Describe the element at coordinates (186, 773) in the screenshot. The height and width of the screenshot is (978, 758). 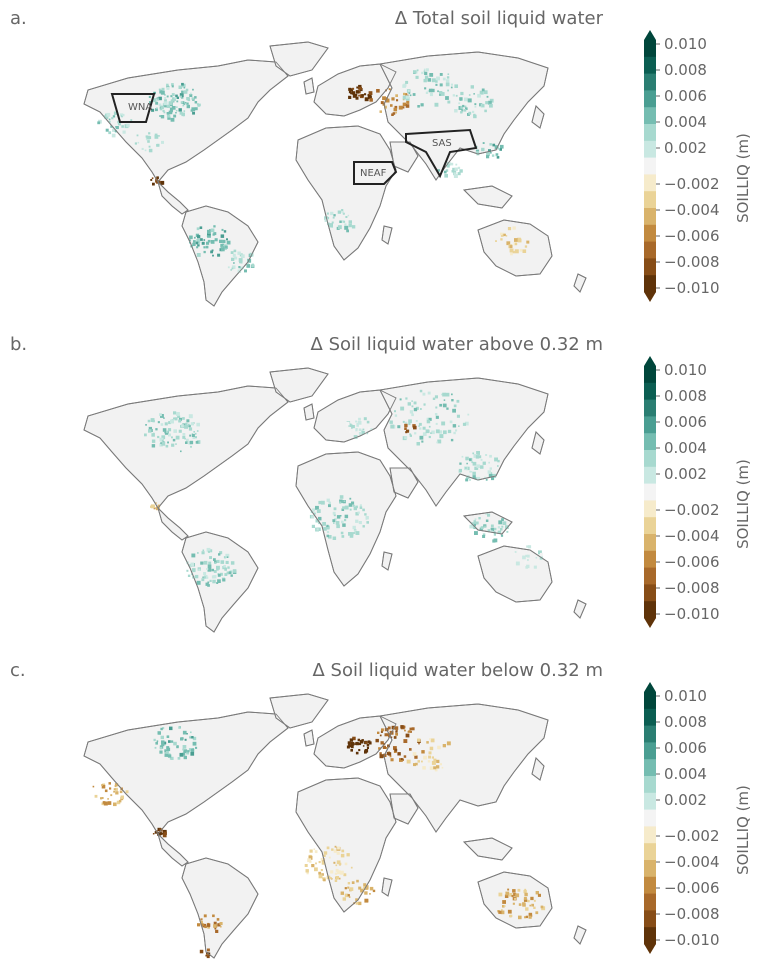
I see `land-north-america` at that location.